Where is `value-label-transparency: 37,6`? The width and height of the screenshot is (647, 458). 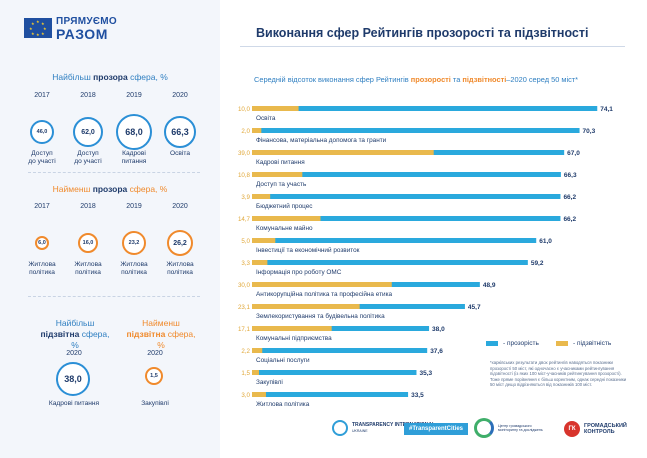
value-label-transparency: 37,6 is located at coordinates (436, 351).